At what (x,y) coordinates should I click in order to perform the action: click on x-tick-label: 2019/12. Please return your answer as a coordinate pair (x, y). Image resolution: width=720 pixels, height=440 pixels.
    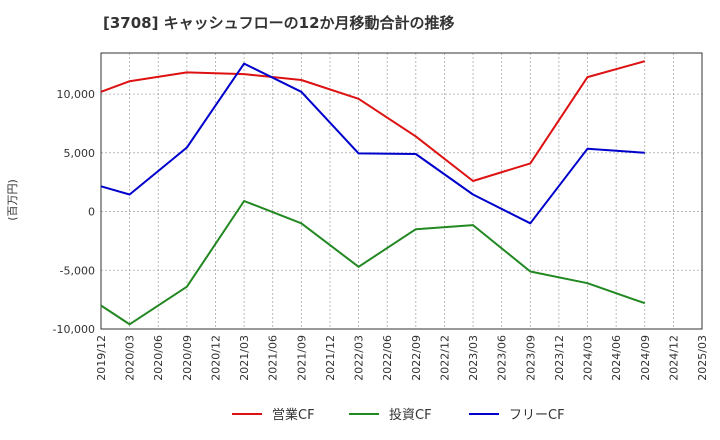
    Looking at the image, I should click on (101, 358).